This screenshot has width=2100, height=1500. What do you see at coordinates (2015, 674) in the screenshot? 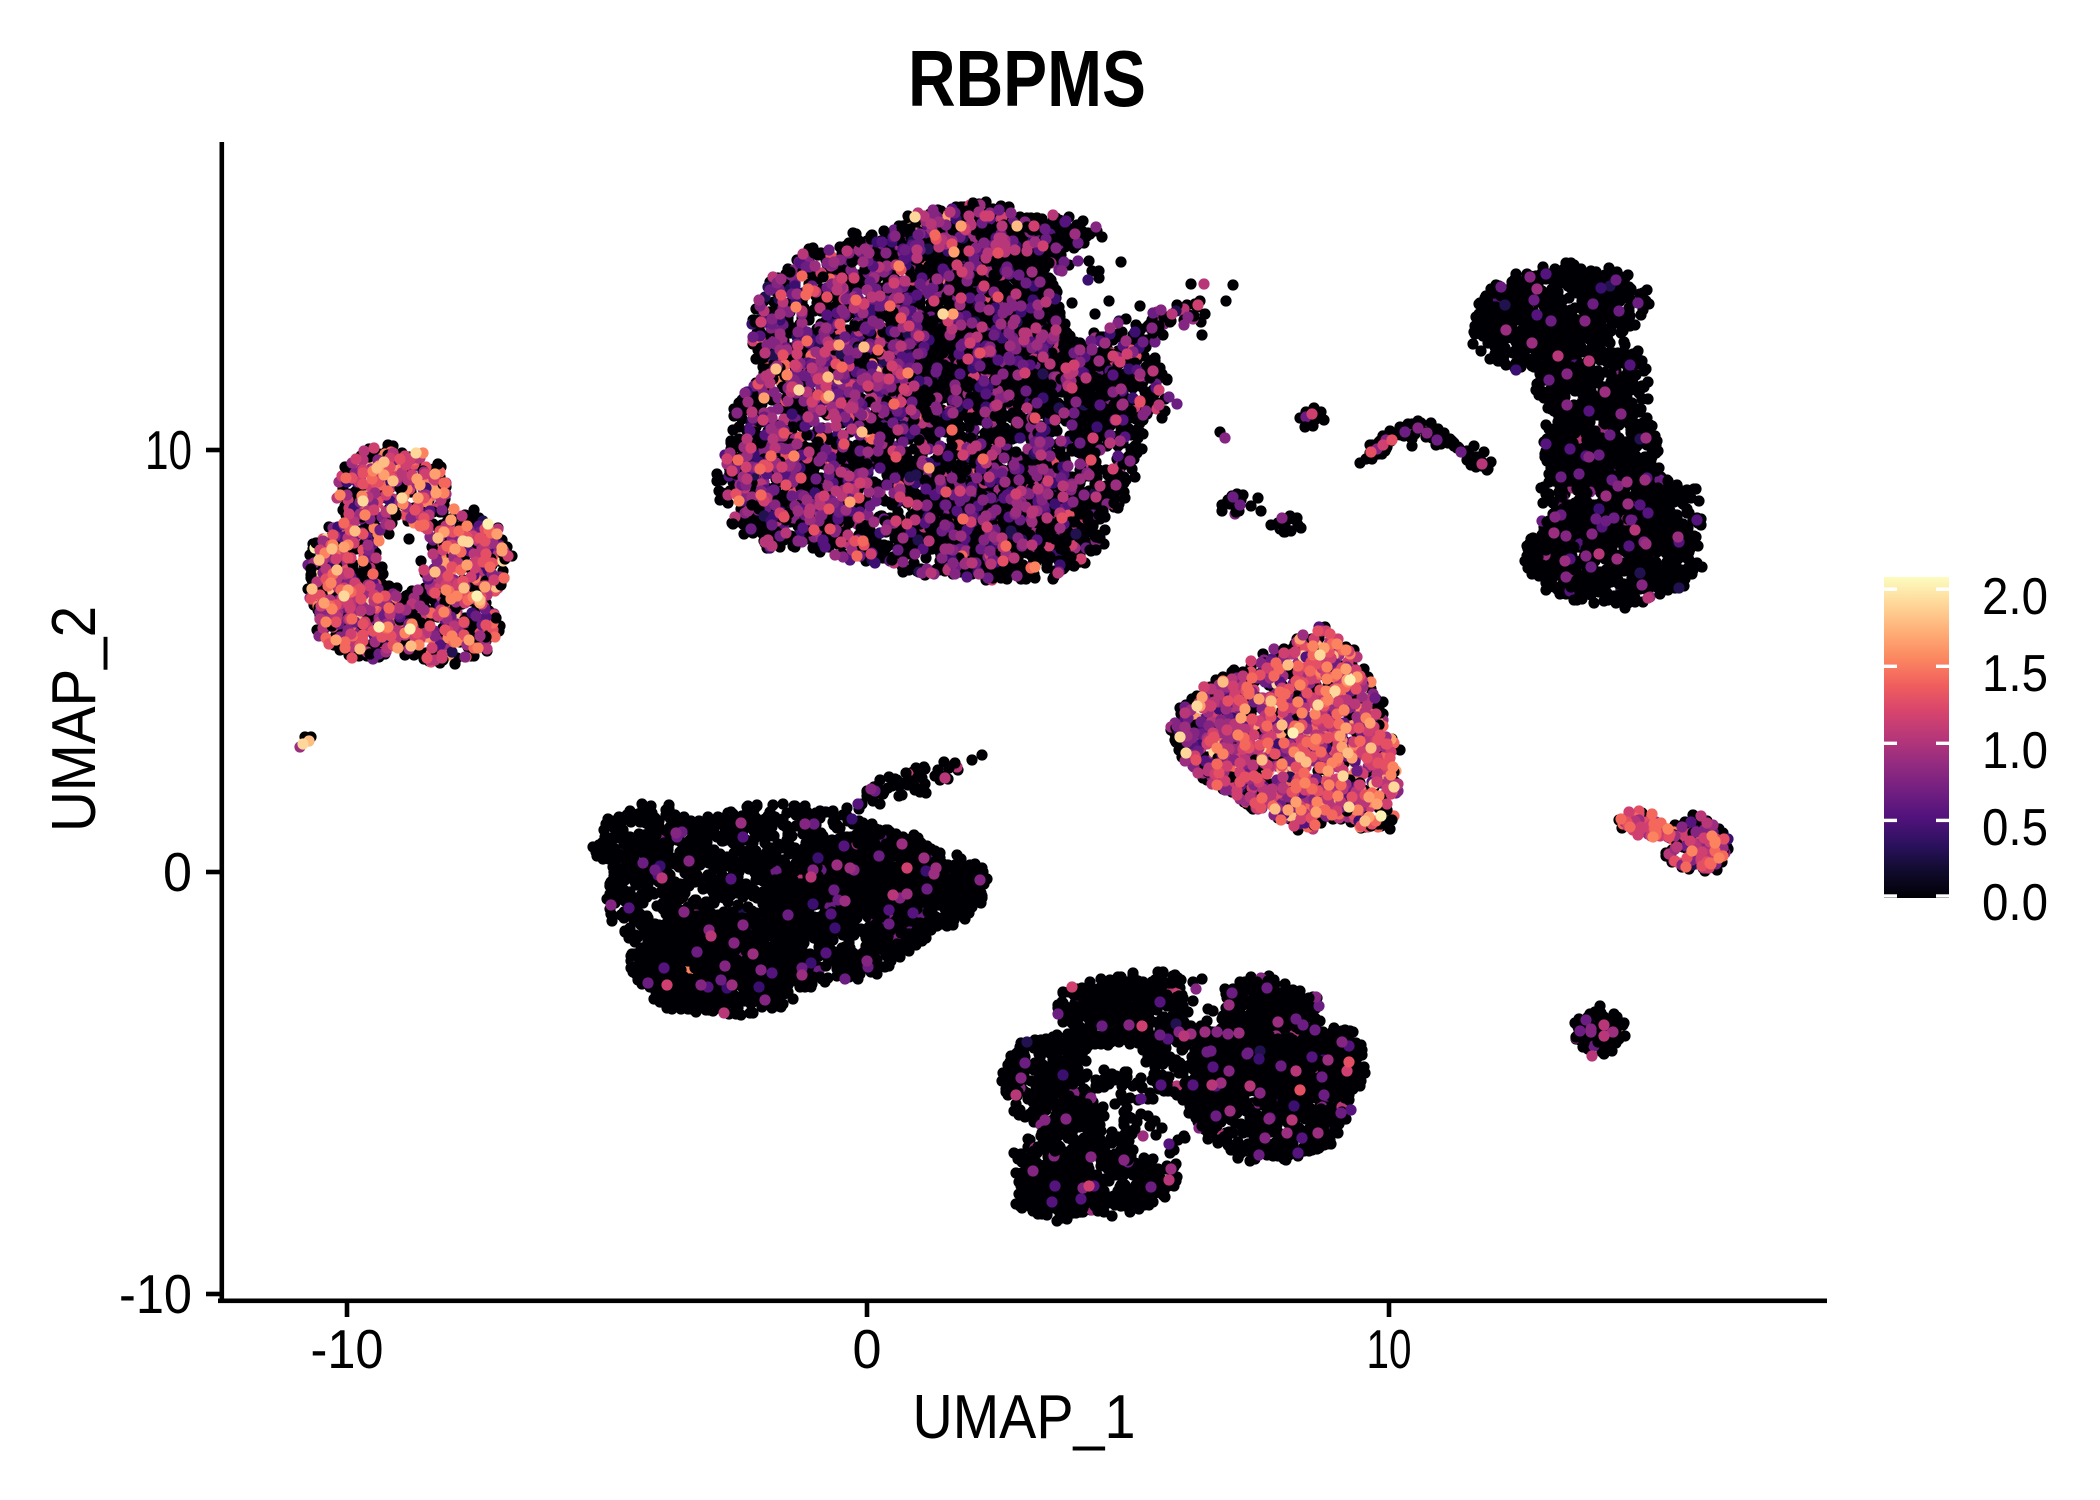
I see `svg-text: 1.5` at bounding box center [2015, 674].